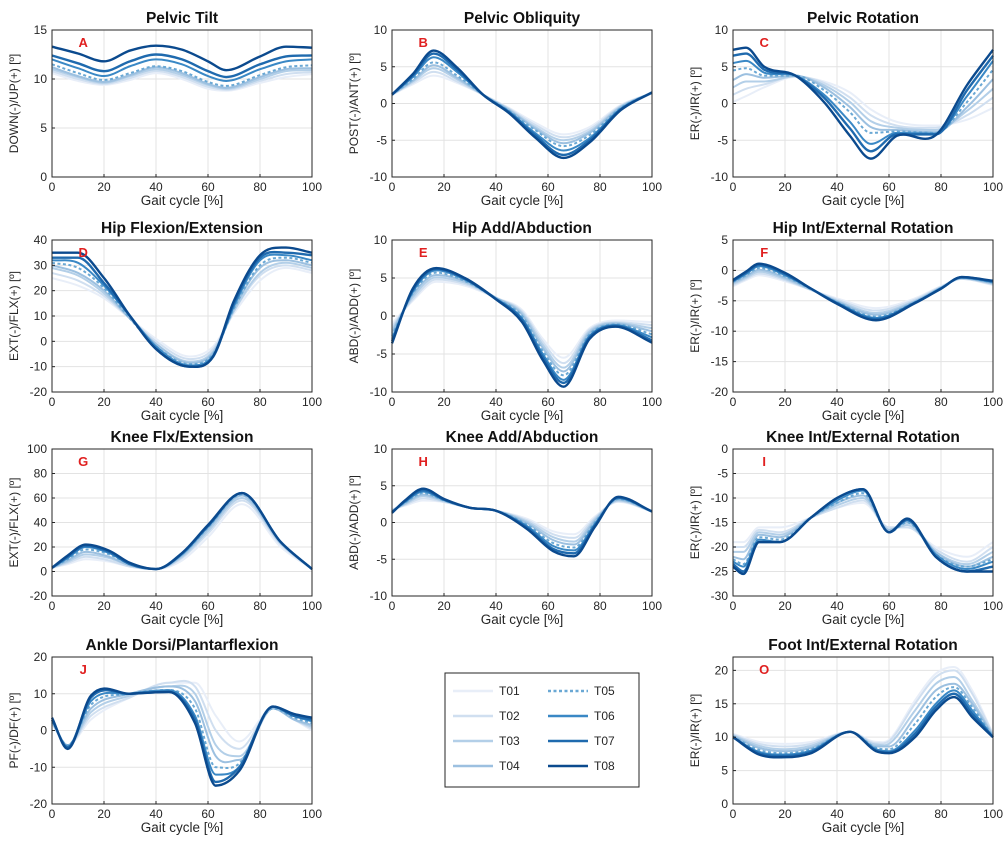 The height and width of the screenshot is (841, 1003). Describe the element at coordinates (764, 252) in the screenshot. I see `panel-letter: F` at that location.